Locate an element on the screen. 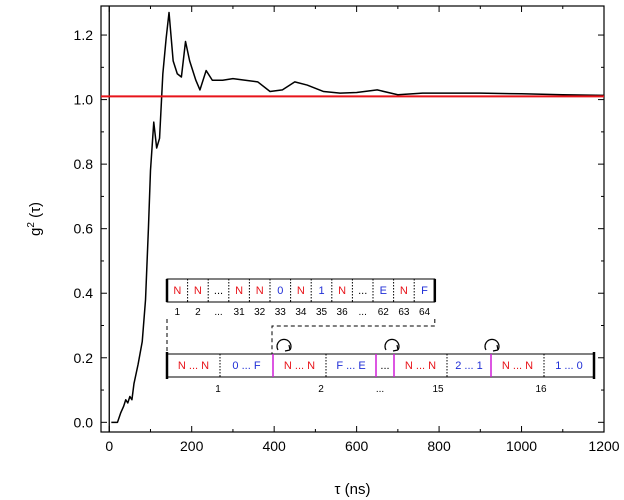 This screenshot has width=624, height=500. x-tick-label: 800 is located at coordinates (439, 446).